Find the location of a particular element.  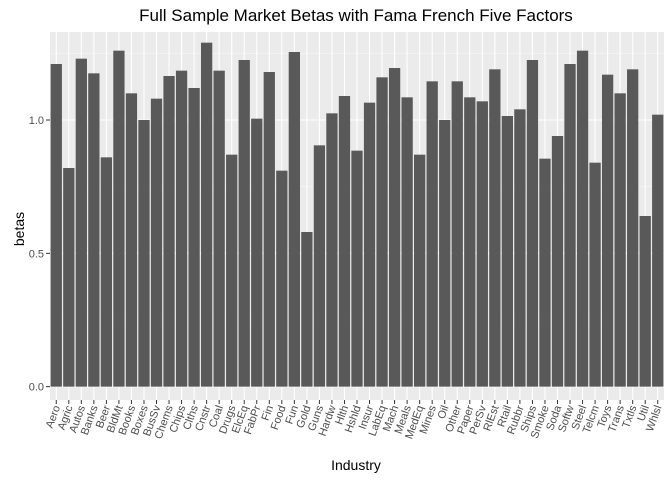

y-axis-title: betas is located at coordinates (19, 229).